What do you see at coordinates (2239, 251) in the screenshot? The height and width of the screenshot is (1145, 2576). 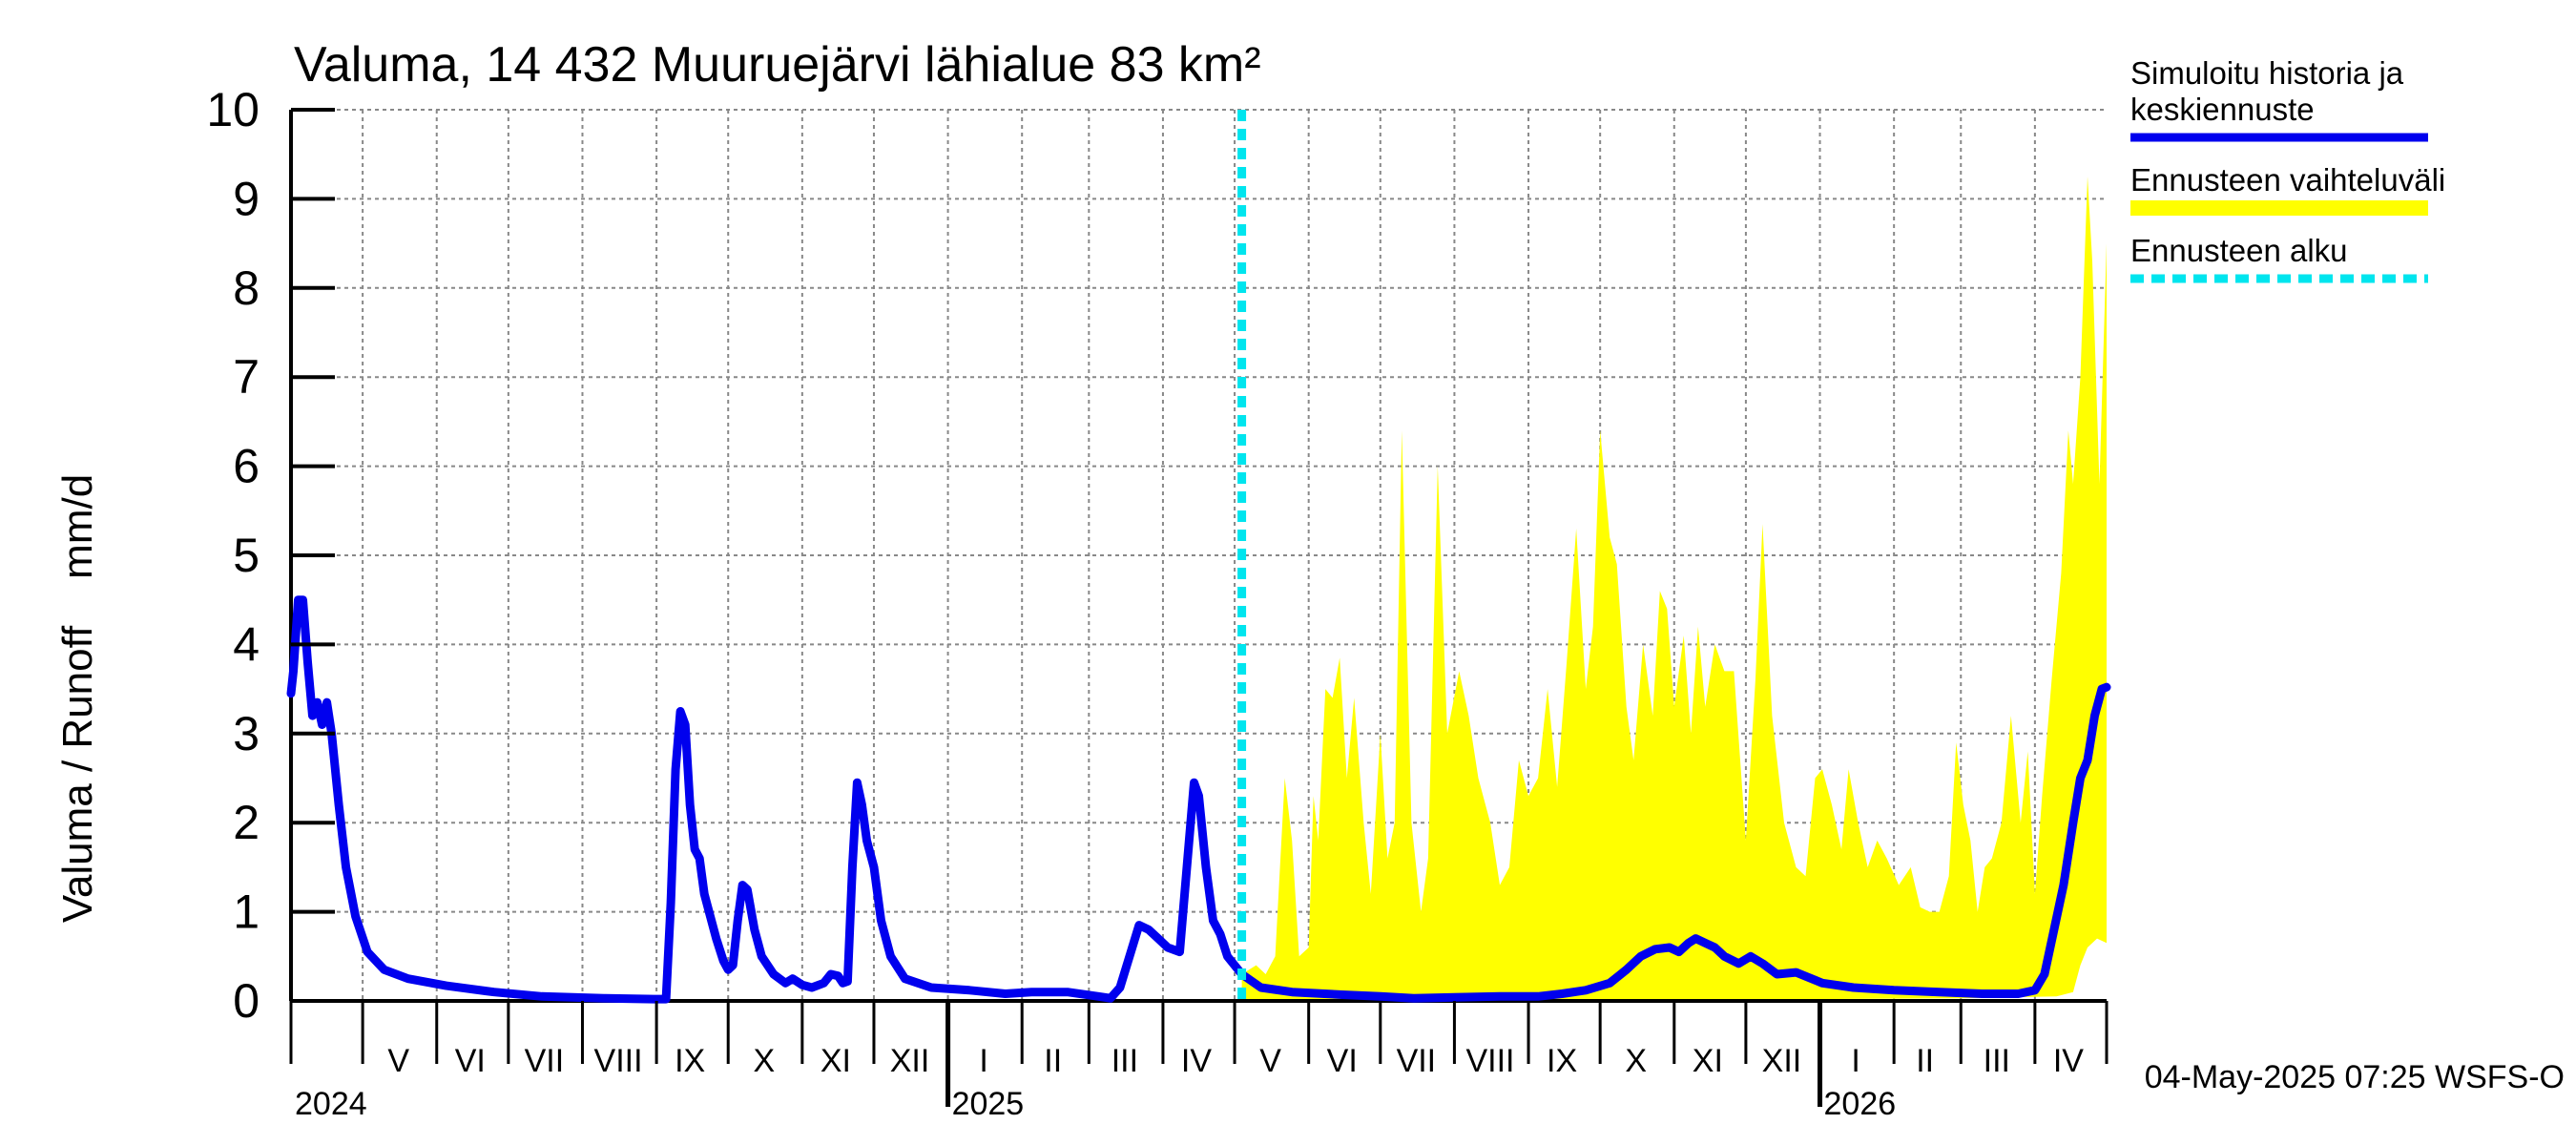 I see `legend-label: Ennusteen alku` at bounding box center [2239, 251].